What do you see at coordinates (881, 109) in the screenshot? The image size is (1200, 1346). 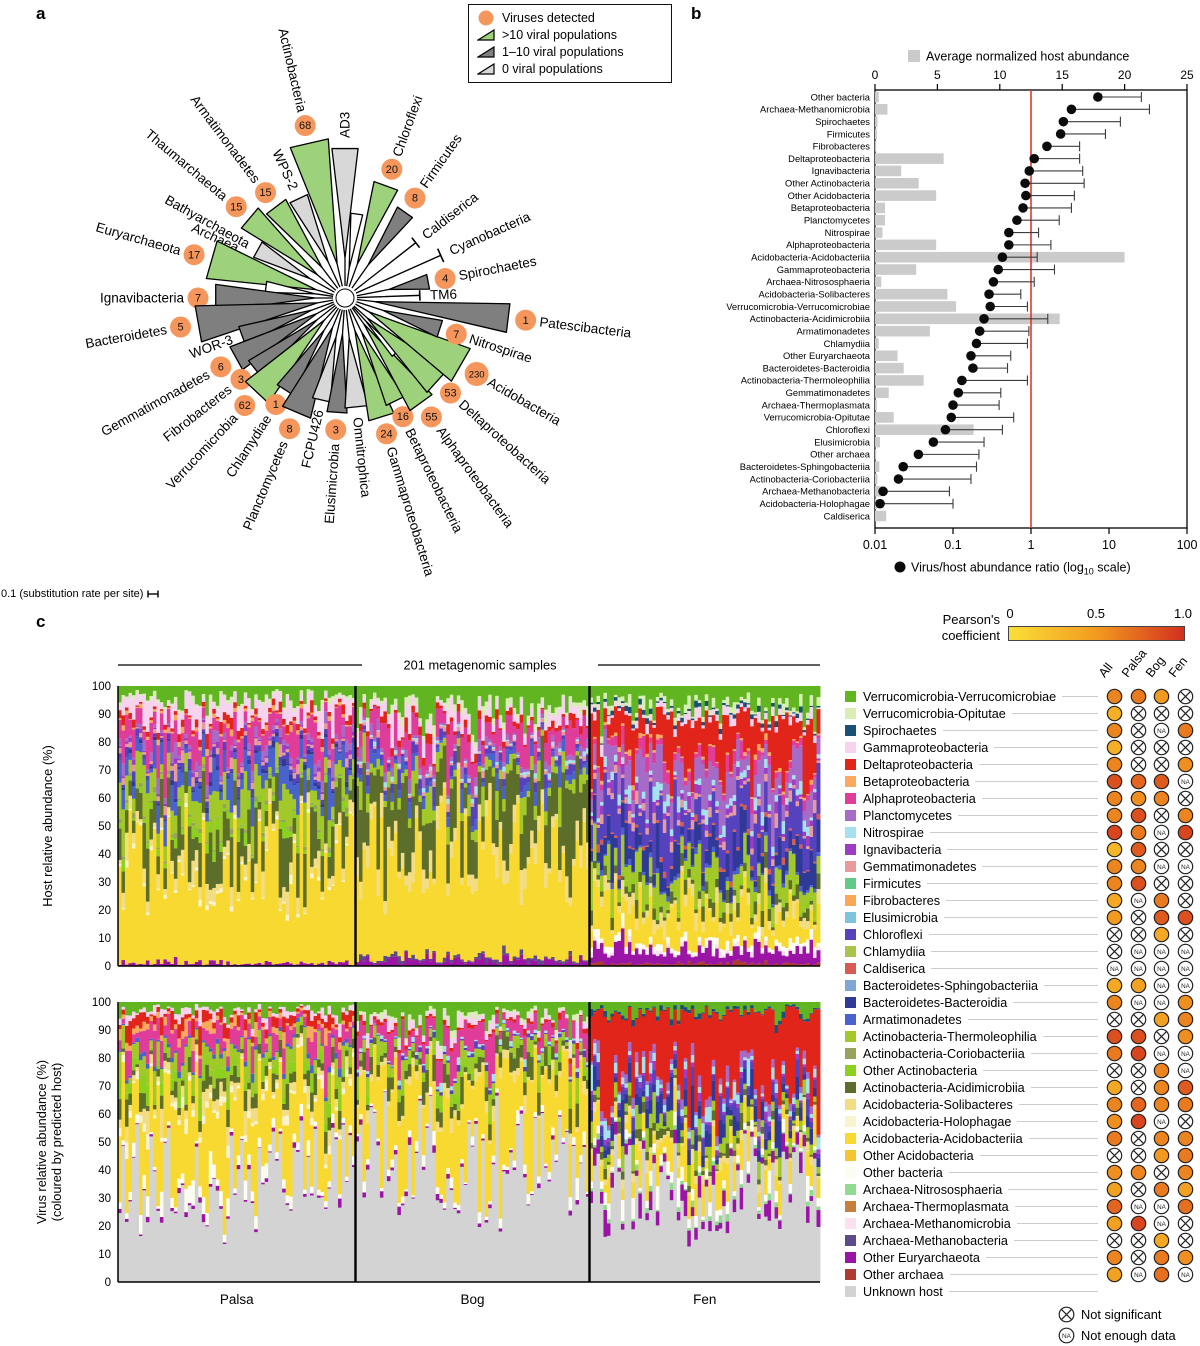 I see `host-abundance-bar` at bounding box center [881, 109].